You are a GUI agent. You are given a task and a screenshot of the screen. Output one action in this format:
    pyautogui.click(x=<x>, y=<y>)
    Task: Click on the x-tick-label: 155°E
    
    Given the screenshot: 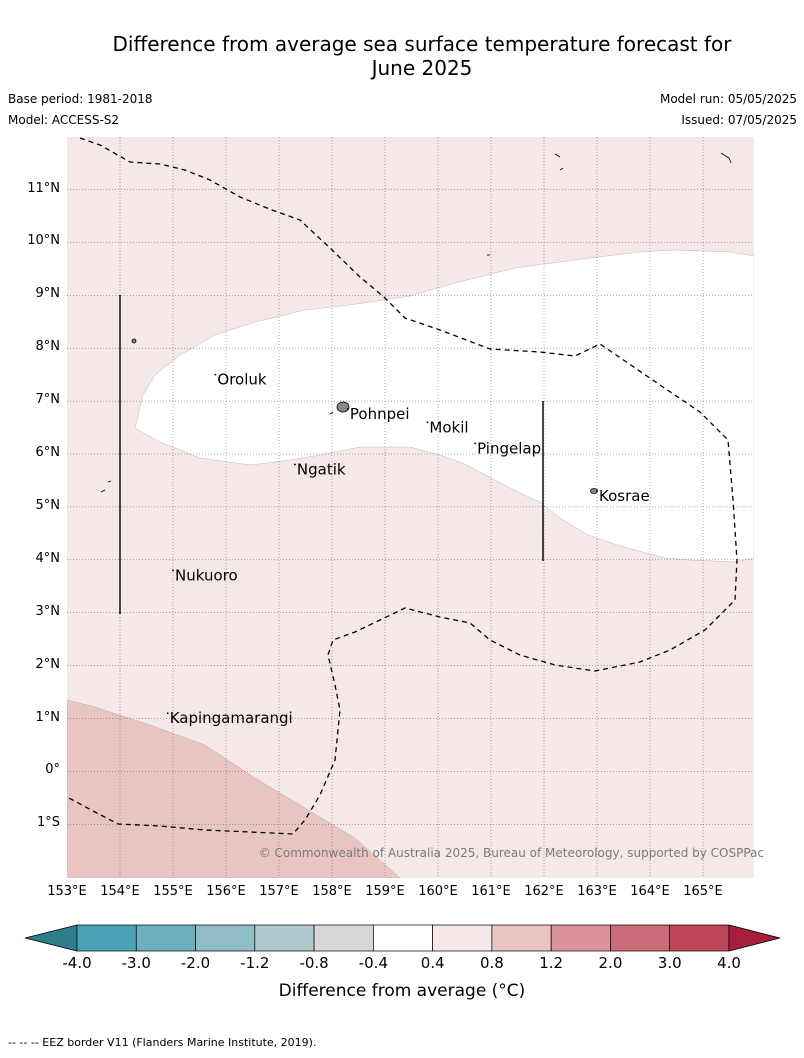 What is the action you would take?
    pyautogui.click(x=173, y=891)
    